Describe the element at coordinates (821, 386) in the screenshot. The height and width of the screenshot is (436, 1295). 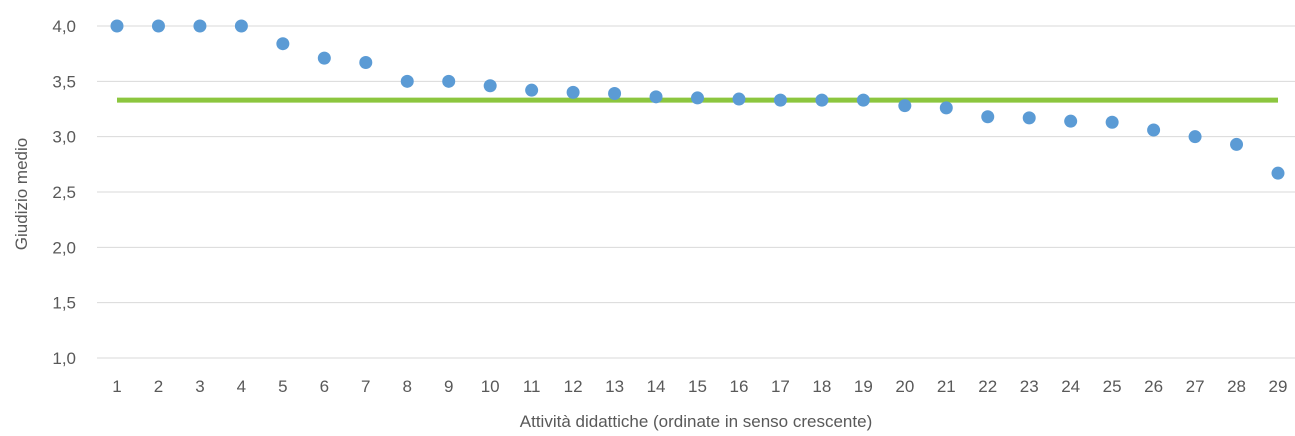
I see `x-tick-label: 18` at that location.